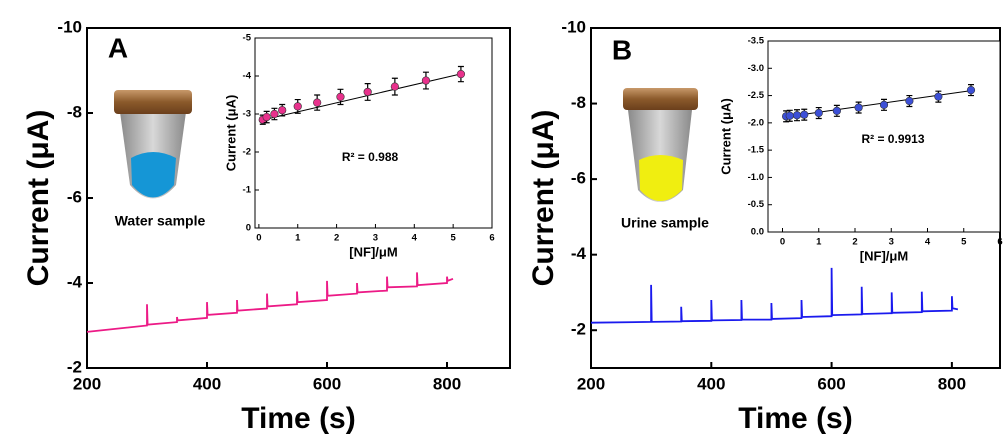 The height and width of the screenshot is (442, 1003). I want to click on y-tick-label: 0, so click(248, 228).